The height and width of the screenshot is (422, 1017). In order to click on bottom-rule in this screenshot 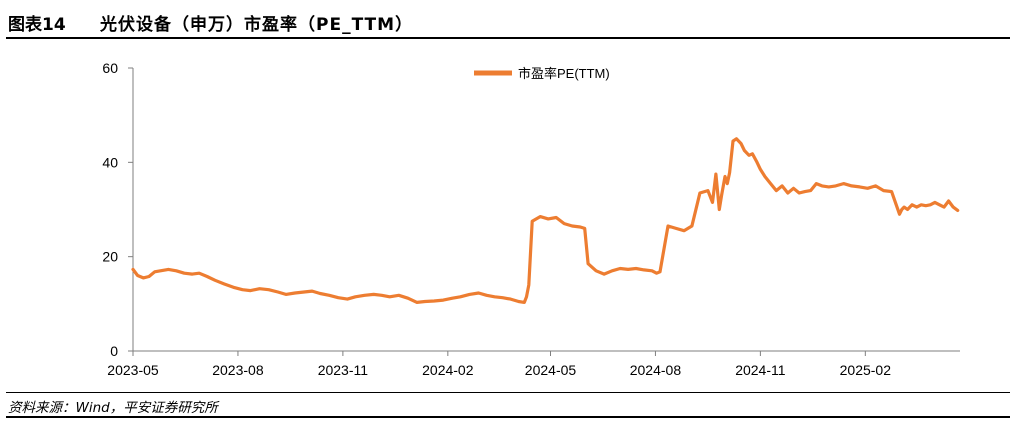, I will do `click(508, 417)`.